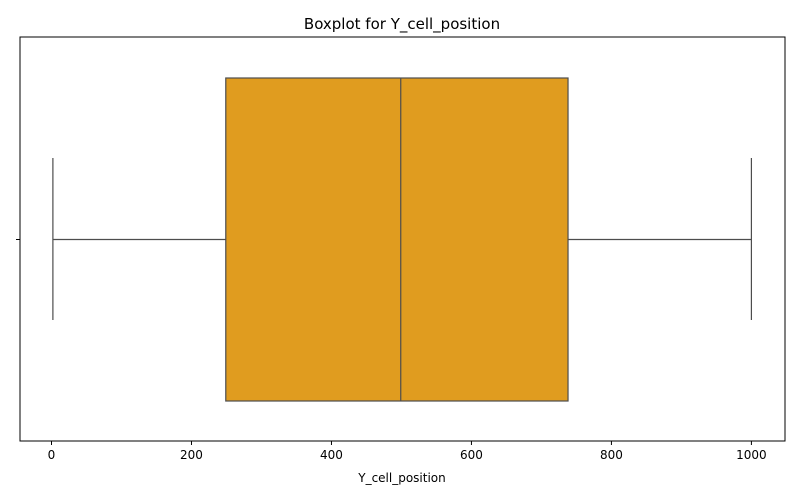 The height and width of the screenshot is (500, 800). Describe the element at coordinates (751, 455) in the screenshot. I see `x-tick-label: 1000` at that location.